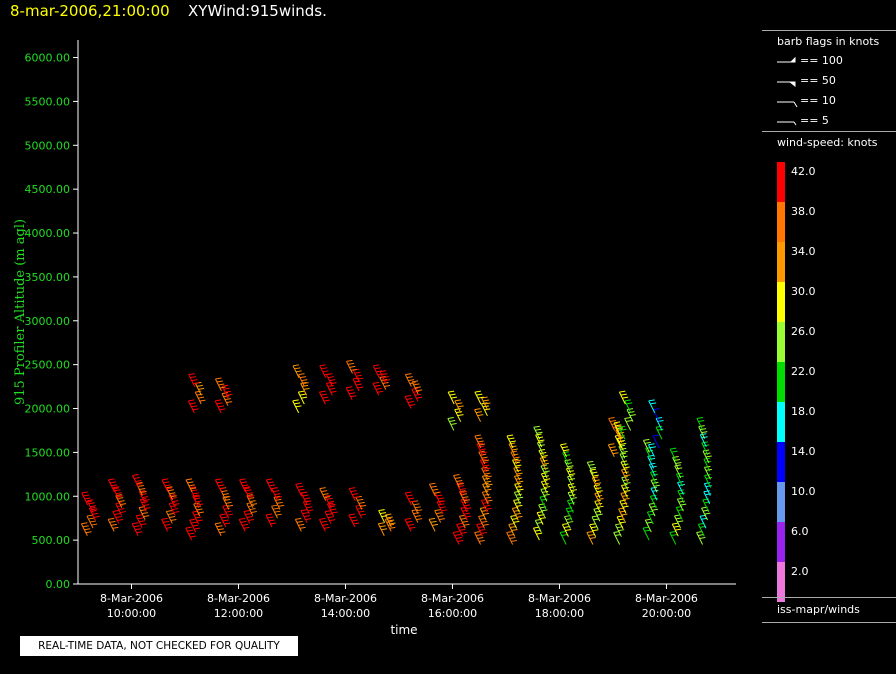 This screenshot has height=674, width=896. What do you see at coordinates (90, 11) in the screenshot?
I see `title-datetime: 8-mar-2006,21:00:00` at bounding box center [90, 11].